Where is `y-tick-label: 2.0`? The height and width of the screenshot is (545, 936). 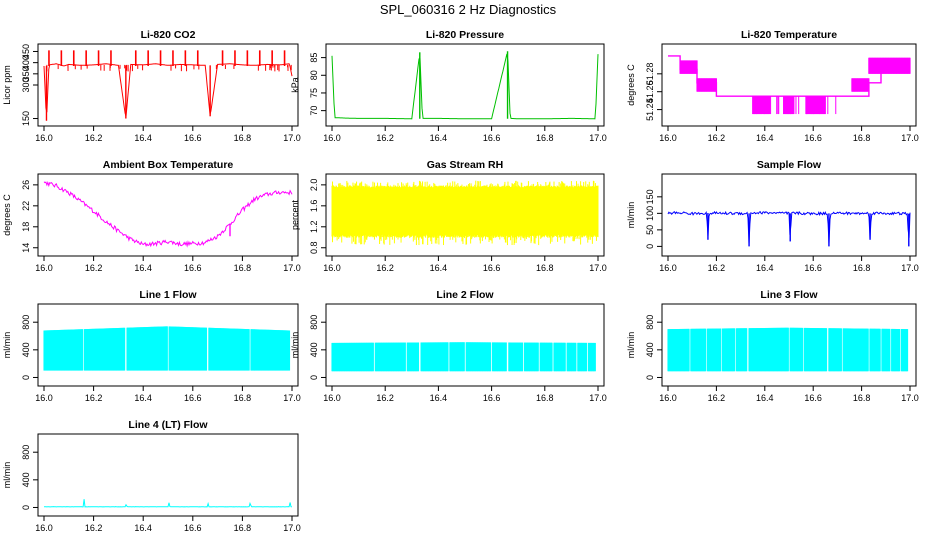
y-tick-label: 2.0 is located at coordinates (314, 185).